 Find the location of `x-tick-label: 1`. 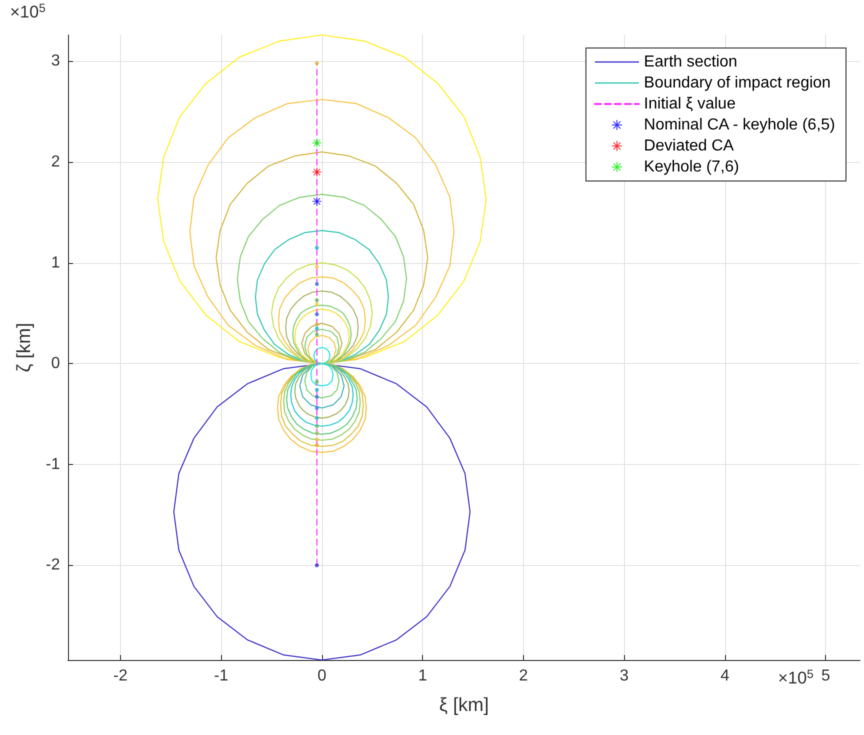

x-tick-label: 1 is located at coordinates (423, 676).